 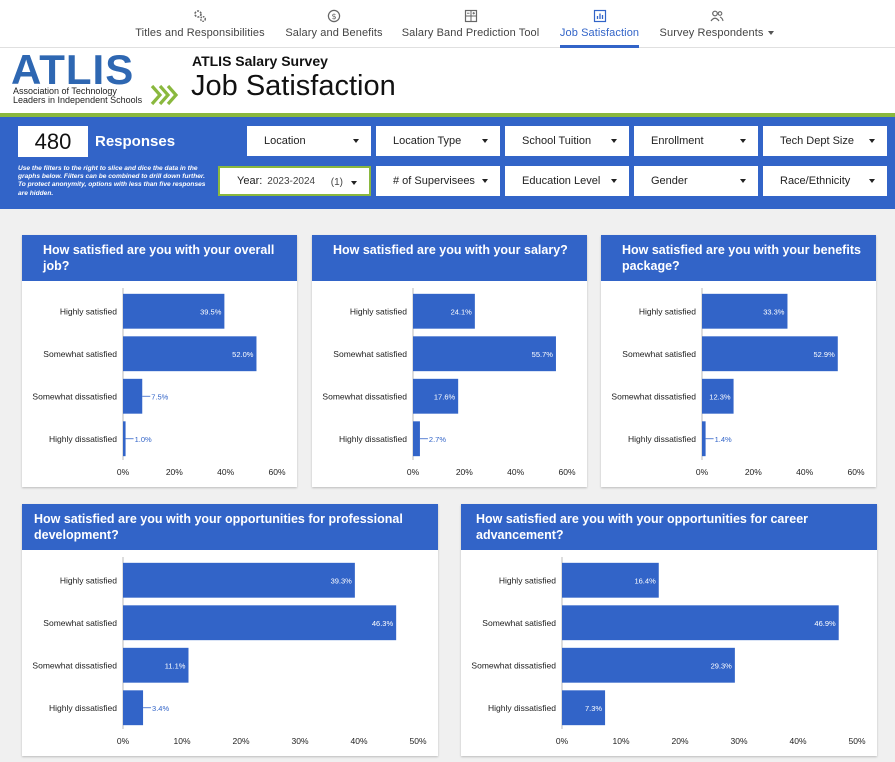 I want to click on filter-tech-dept-size: Tech Dept Size, so click(x=825, y=141).